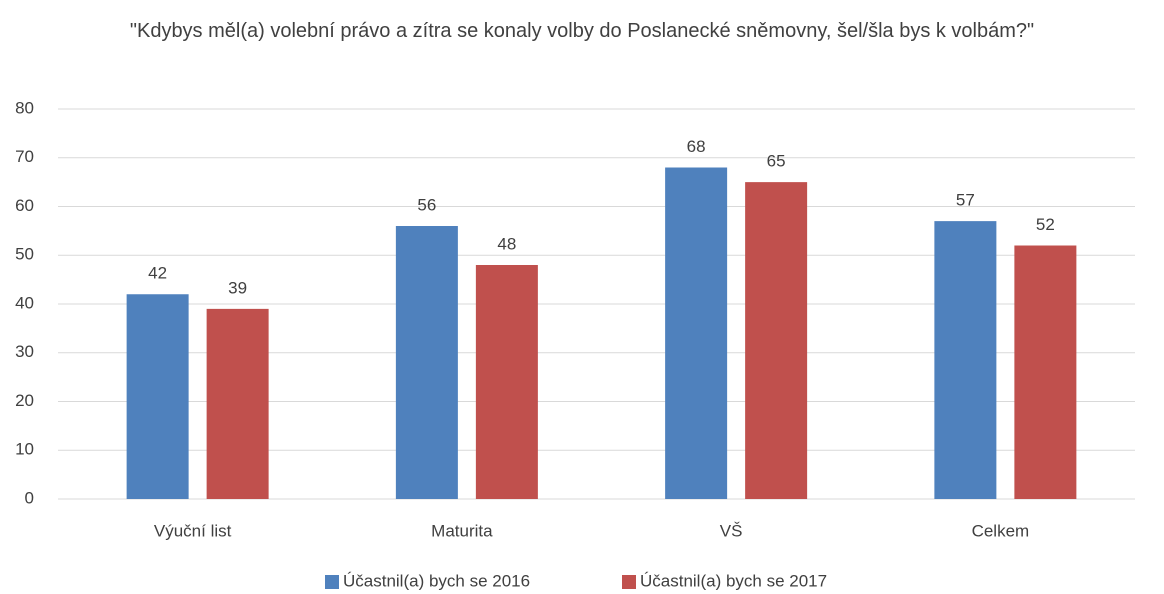 The width and height of the screenshot is (1164, 594). Describe the element at coordinates (731, 530) in the screenshot. I see `x-tick-label: VŠ` at that location.